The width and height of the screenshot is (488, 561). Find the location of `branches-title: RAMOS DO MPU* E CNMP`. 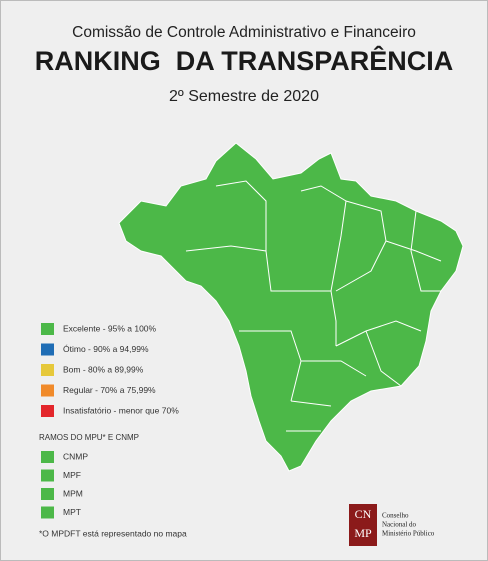

branches-title: RAMOS DO MPU* E CNMP is located at coordinates (89, 437).